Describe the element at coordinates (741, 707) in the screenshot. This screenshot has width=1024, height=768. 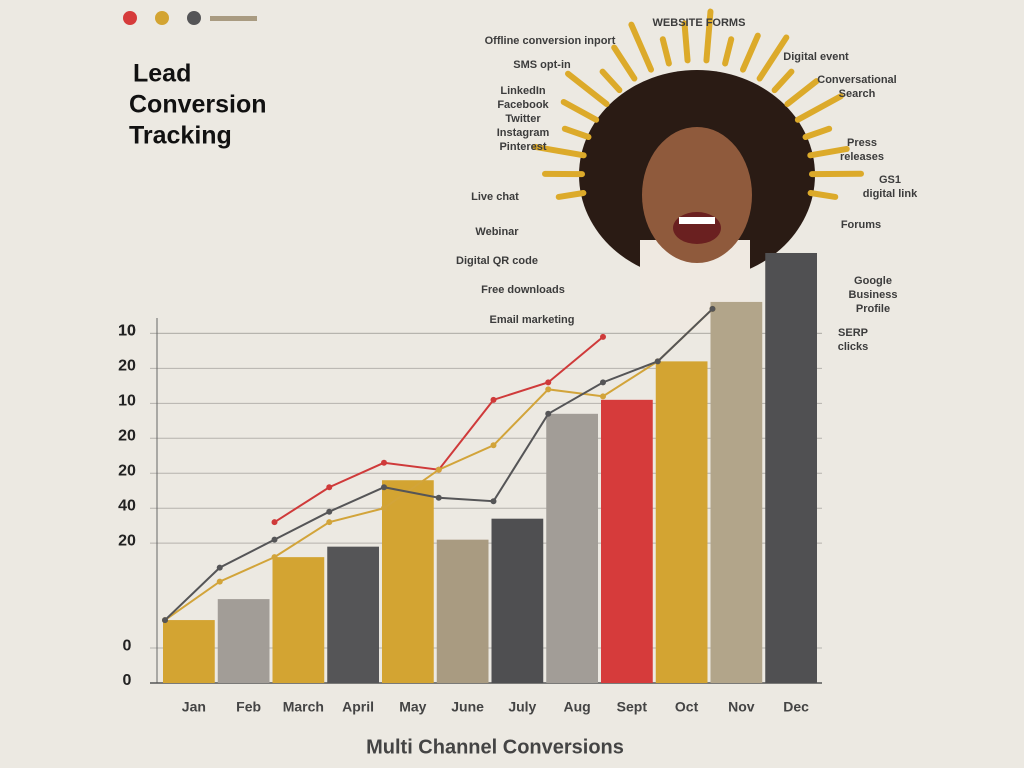
I see `x-tick-label: Nov` at that location.